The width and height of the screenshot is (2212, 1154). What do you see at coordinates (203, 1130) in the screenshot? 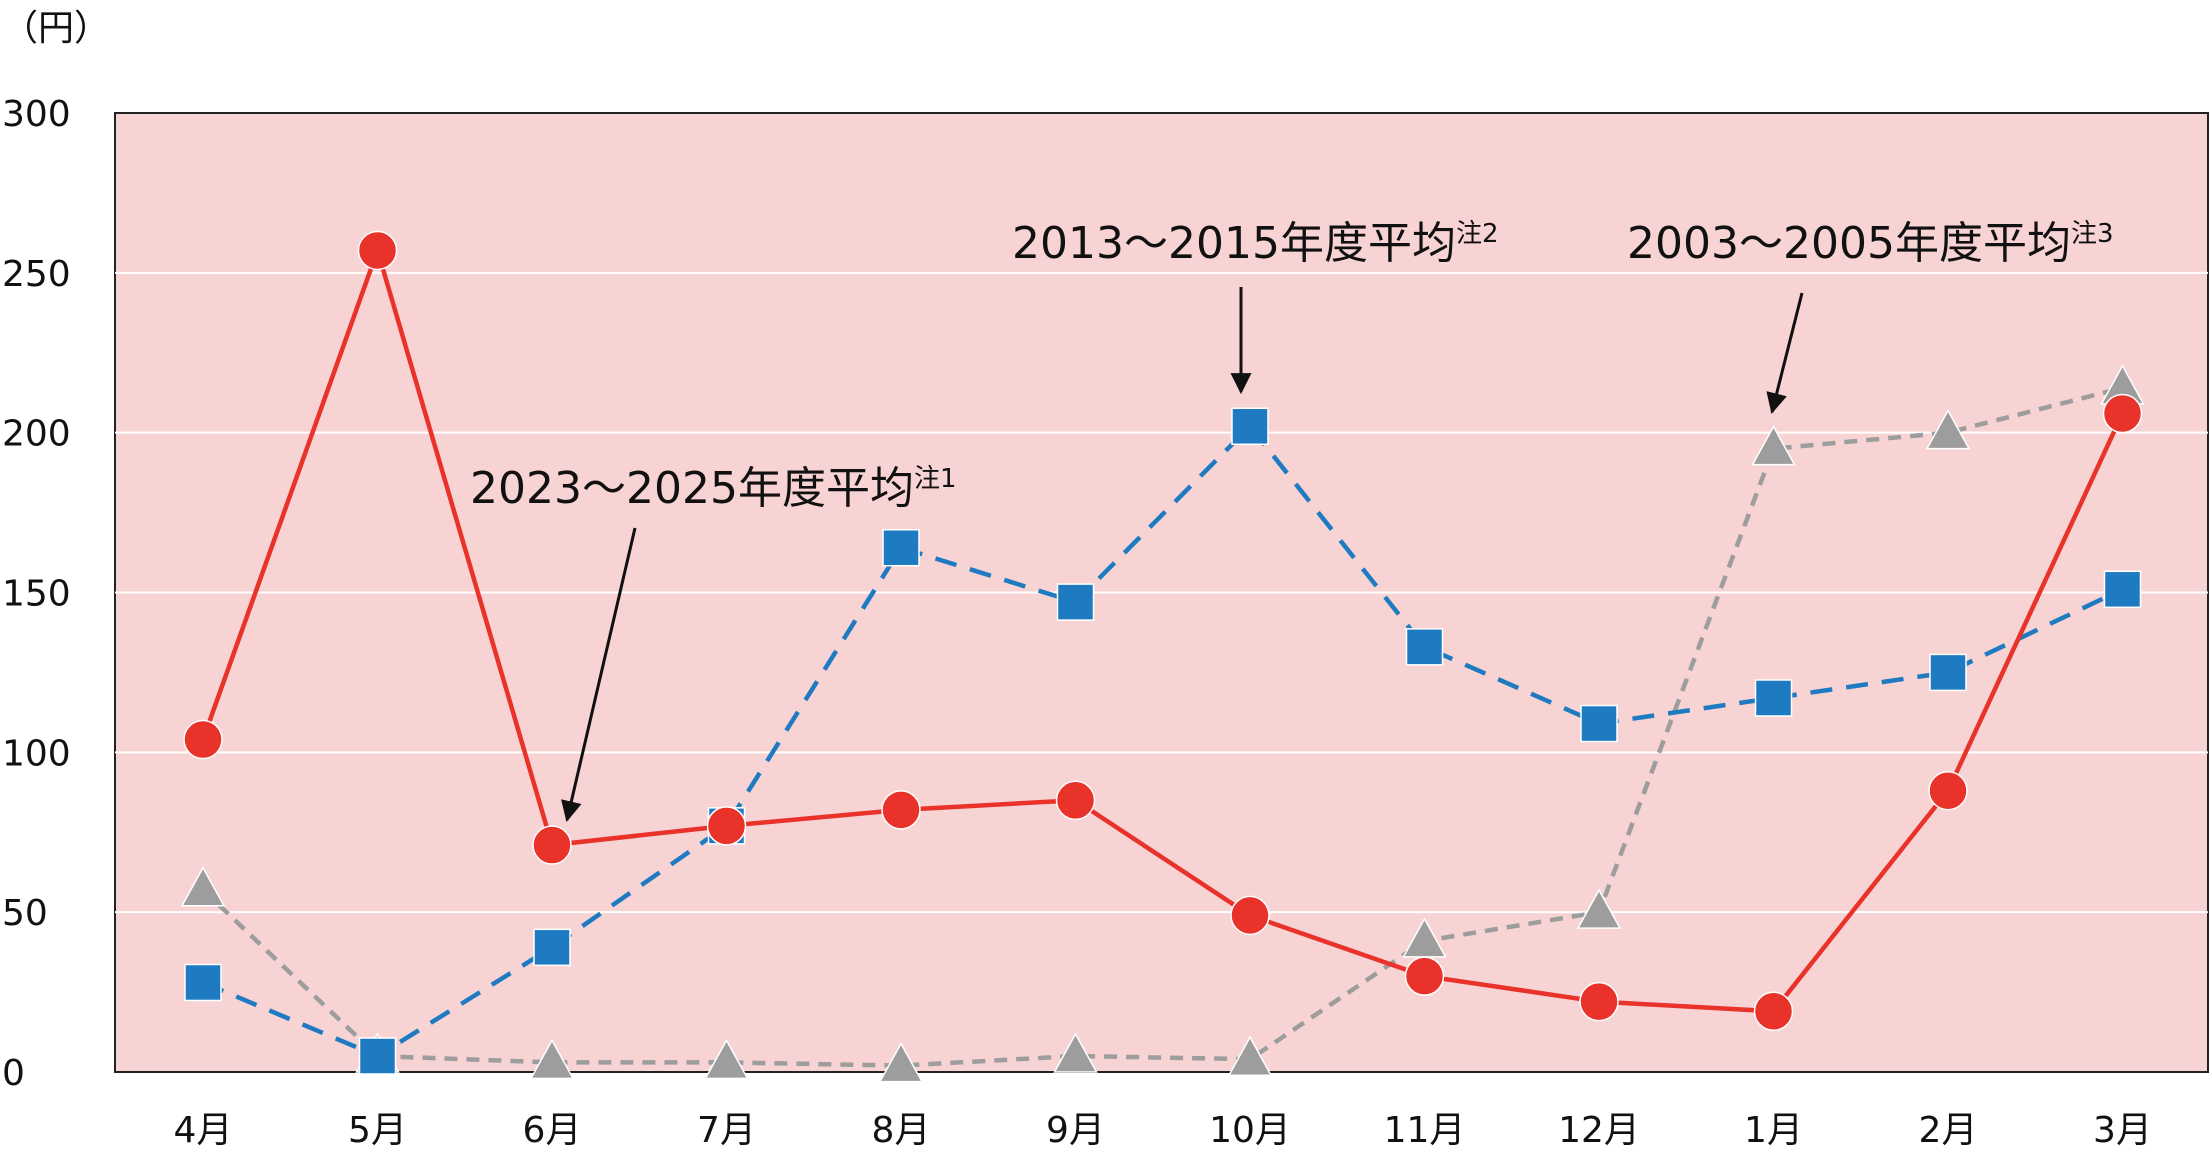
I see `x-tick-label: 4月` at bounding box center [203, 1130].